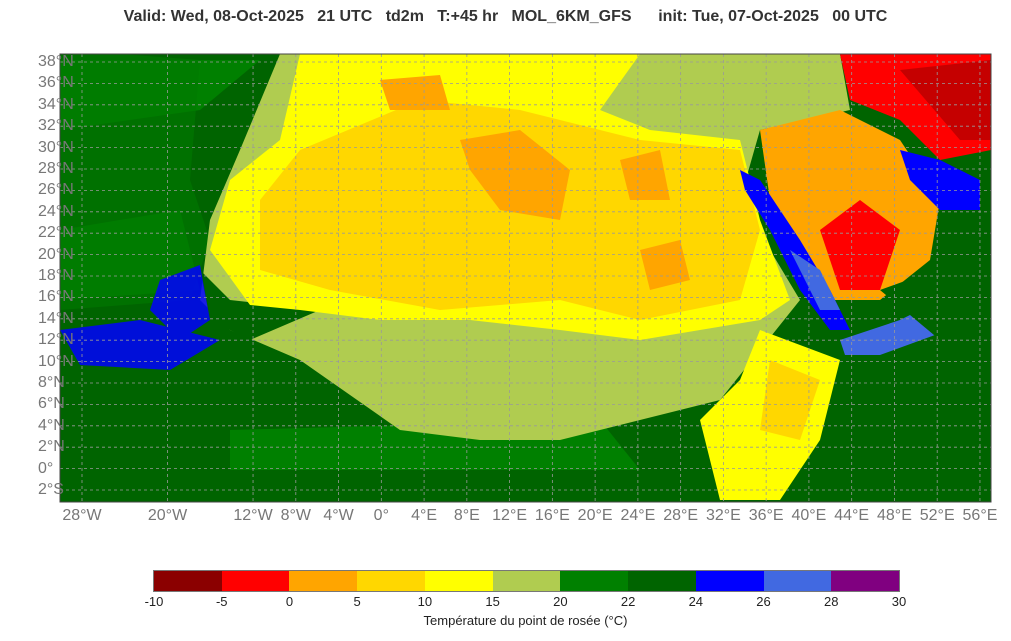 This screenshot has width=1011, height=641. Describe the element at coordinates (345, 16) in the screenshot. I see `valid-hour: 21 UTC` at that location.